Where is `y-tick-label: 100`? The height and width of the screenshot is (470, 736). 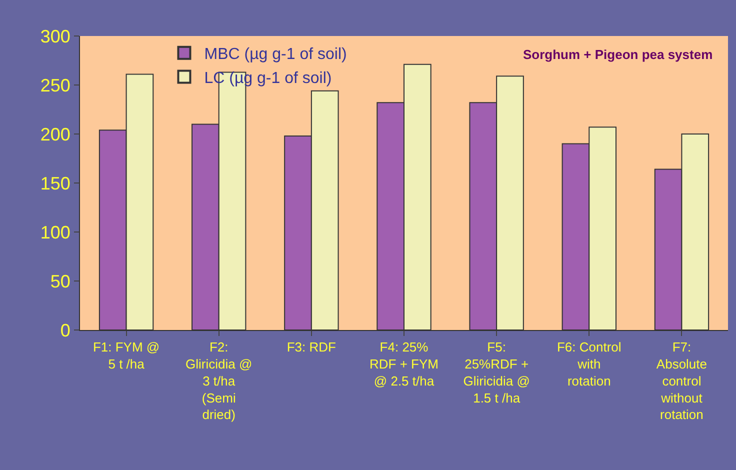
y-tick-label: 100 is located at coordinates (55, 232).